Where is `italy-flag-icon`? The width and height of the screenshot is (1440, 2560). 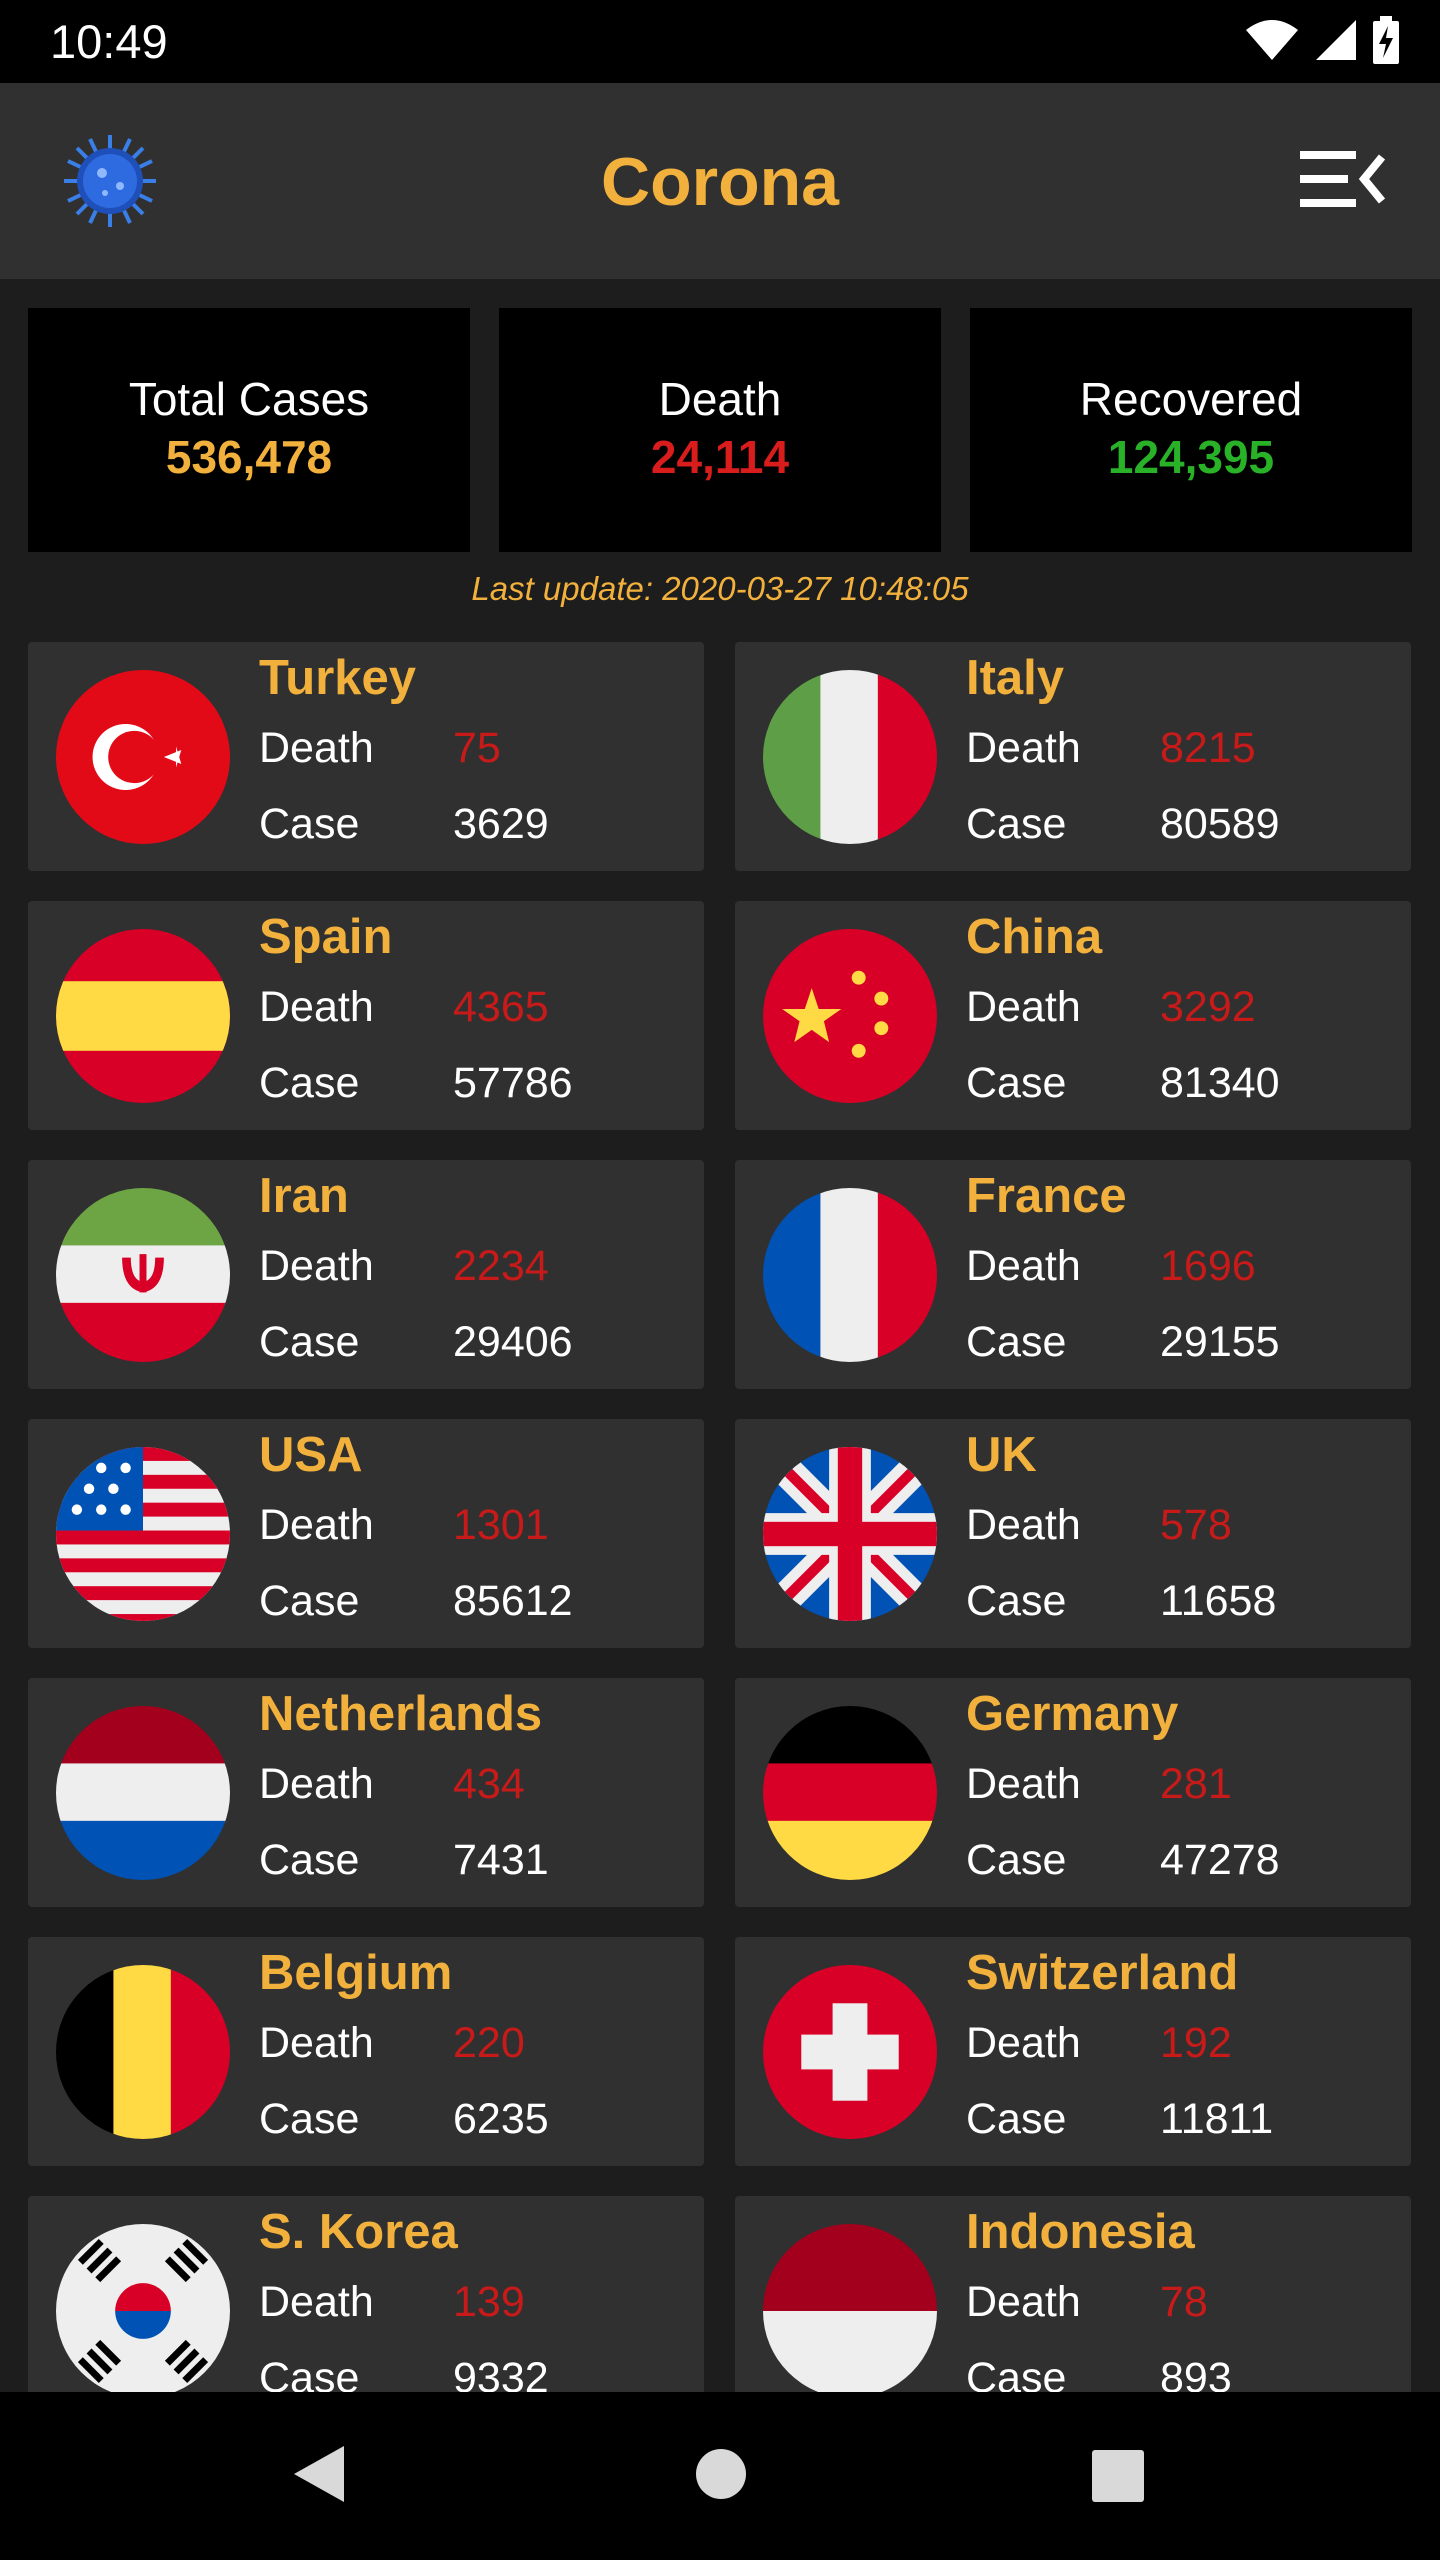
italy-flag-icon is located at coordinates (850, 757).